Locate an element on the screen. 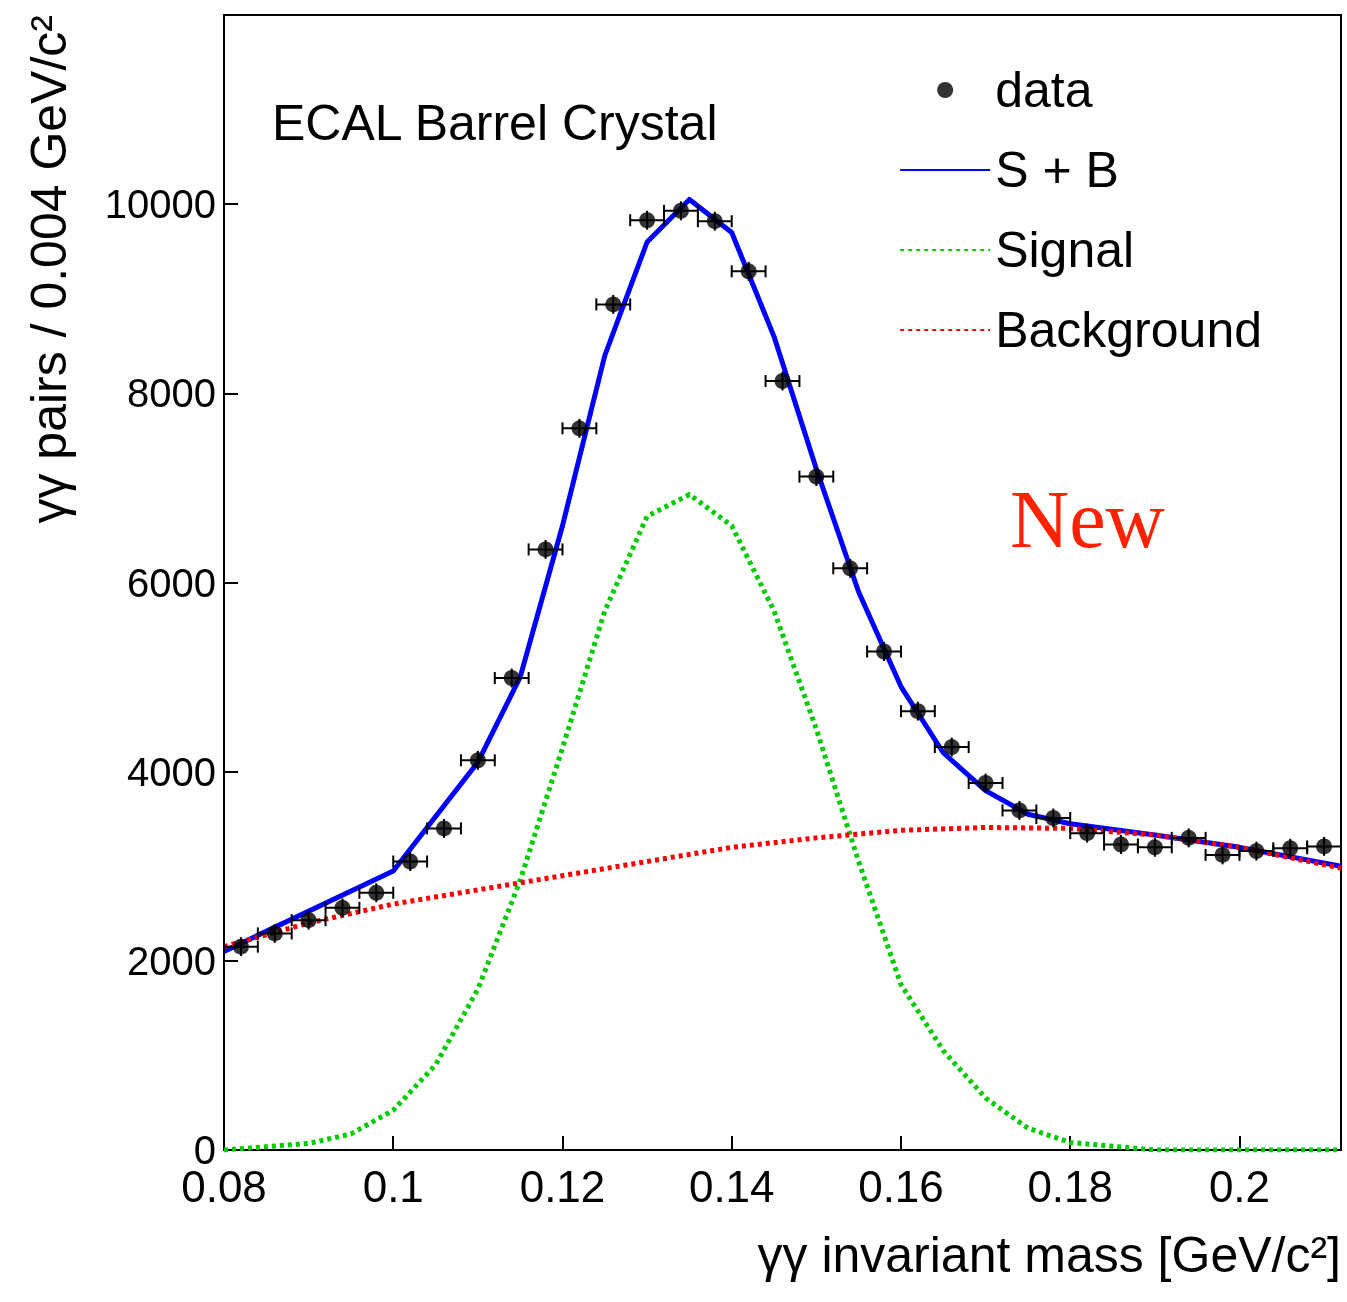 The width and height of the screenshot is (1347, 1302). x-tick-label: 0.1 is located at coordinates (393, 1186).